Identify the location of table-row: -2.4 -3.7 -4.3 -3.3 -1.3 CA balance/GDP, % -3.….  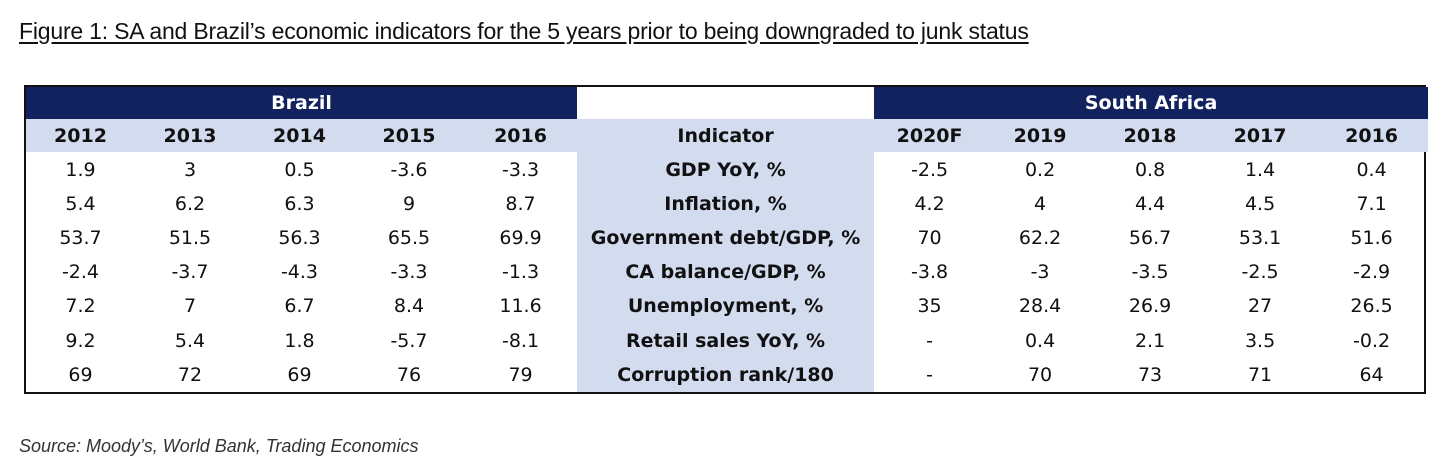
(727, 272).